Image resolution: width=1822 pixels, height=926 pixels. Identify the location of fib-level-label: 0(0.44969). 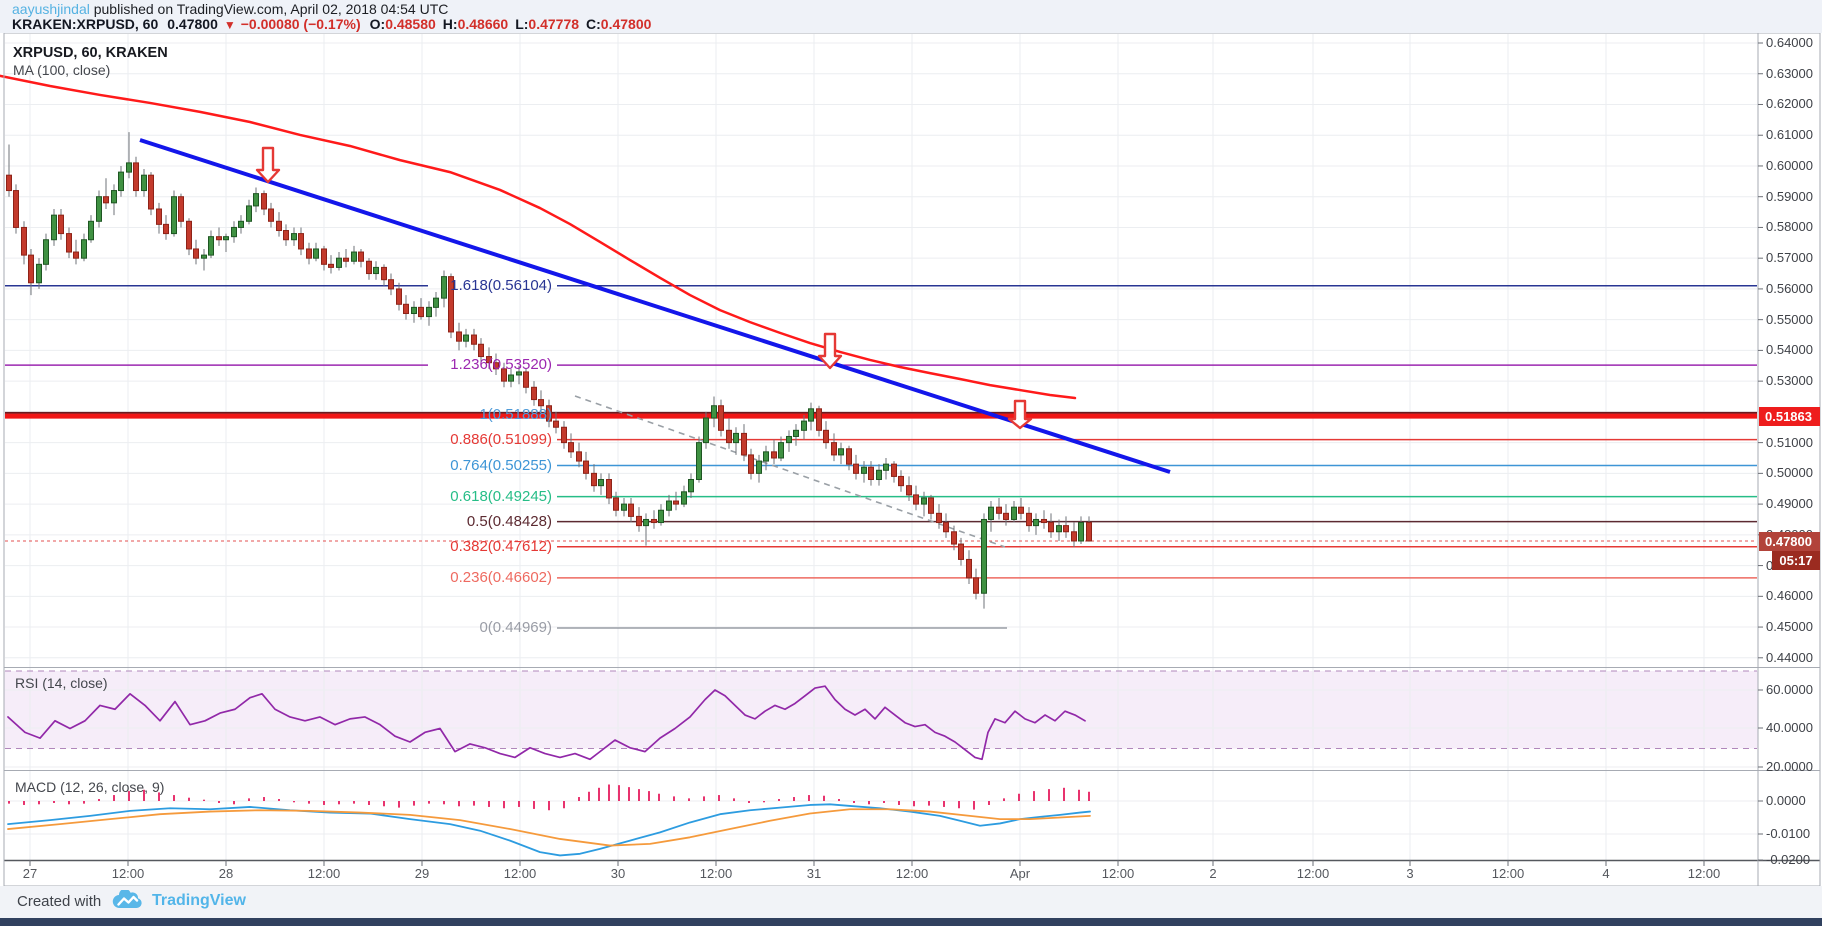
(515, 627).